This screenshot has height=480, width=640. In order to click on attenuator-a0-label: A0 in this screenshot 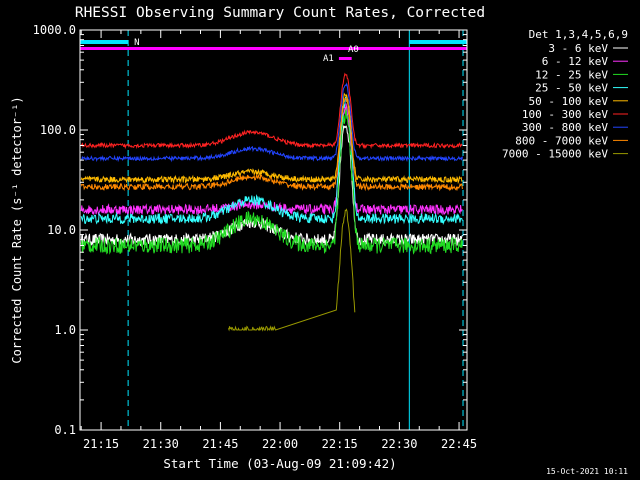, I will do `click(353, 50)`.